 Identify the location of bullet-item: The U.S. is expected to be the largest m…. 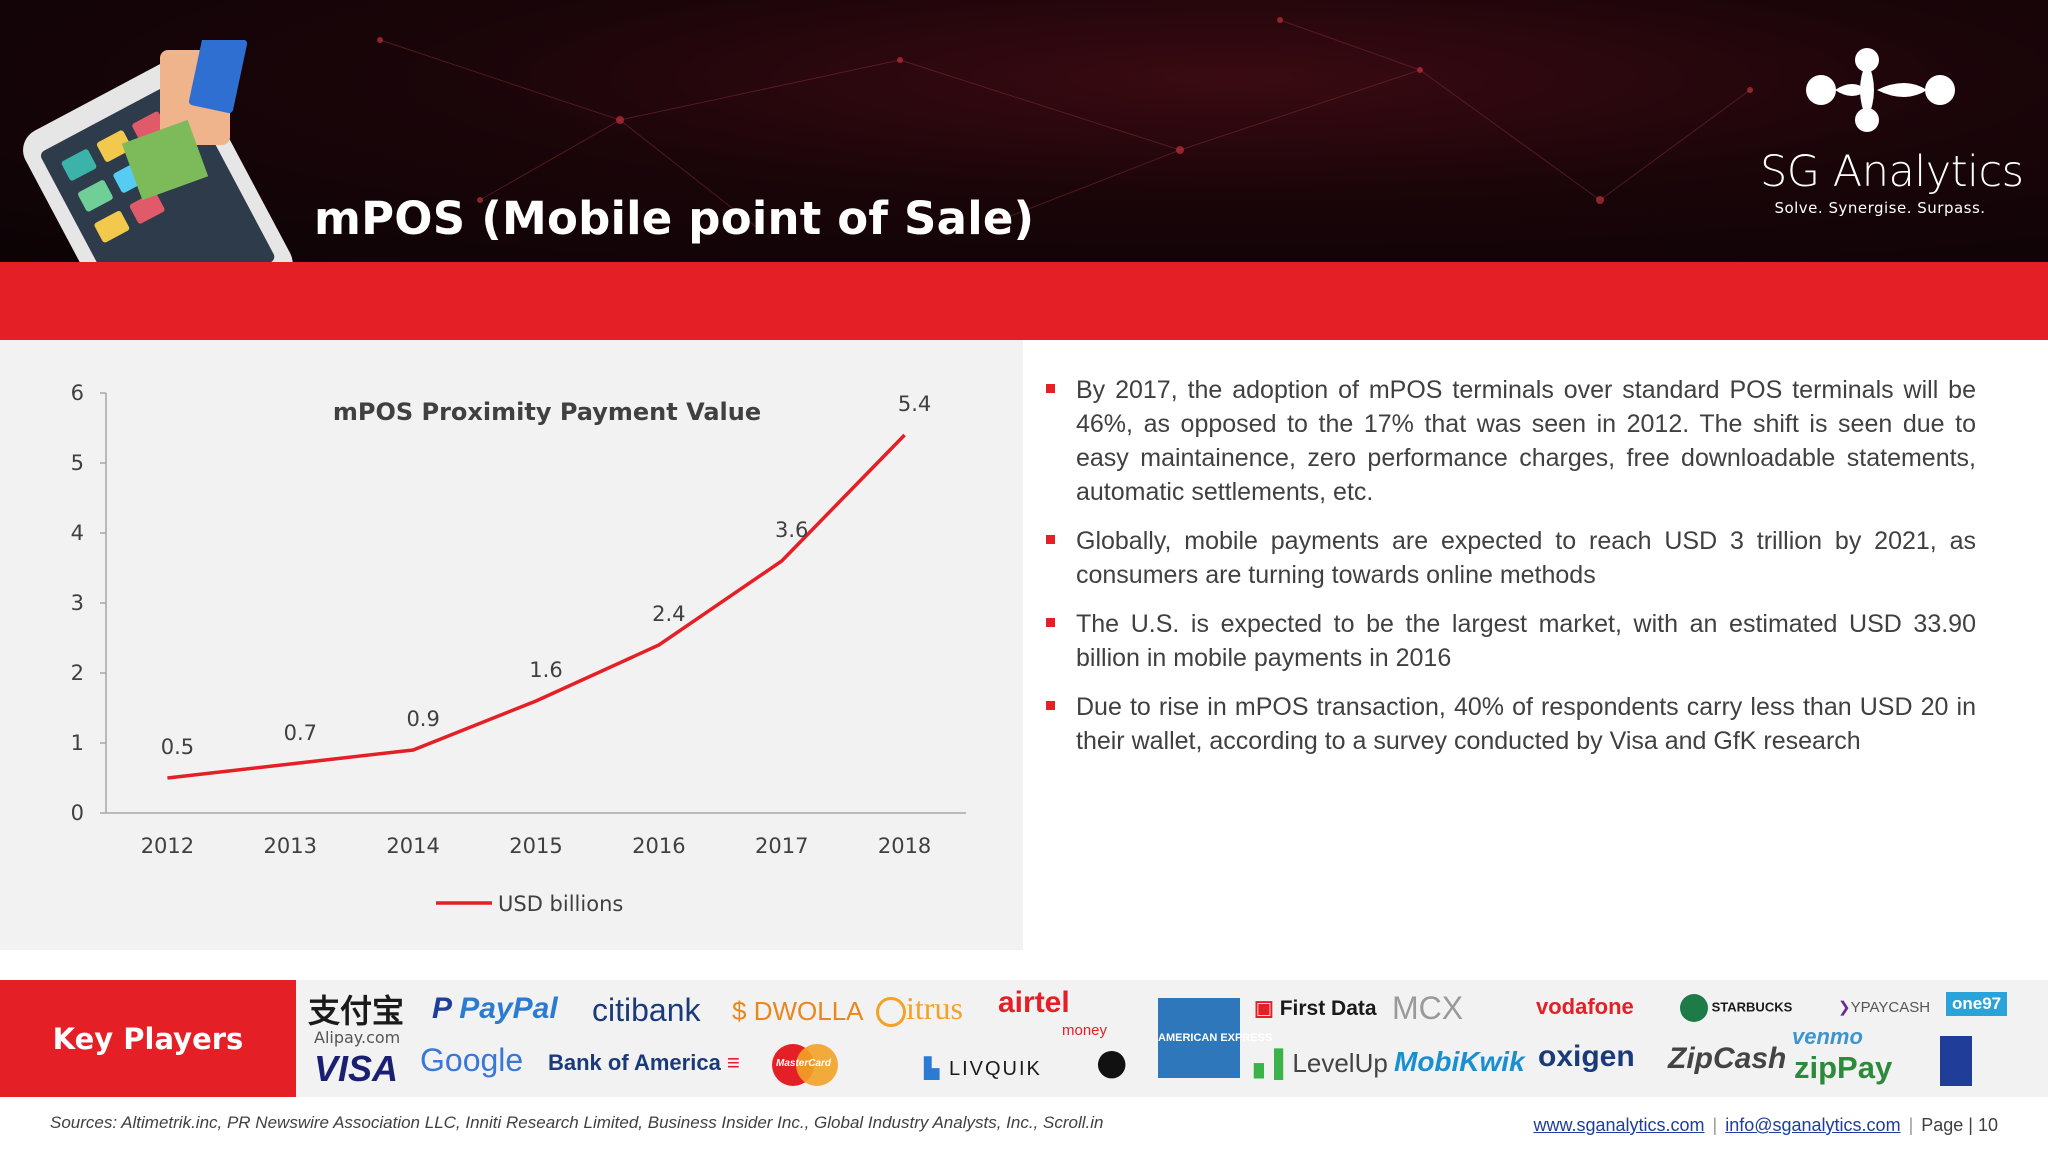
(1508, 641).